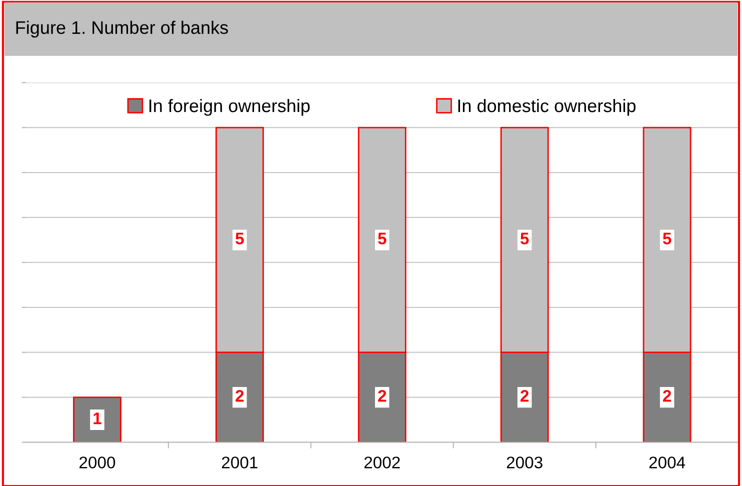 The image size is (742, 486). What do you see at coordinates (667, 462) in the screenshot?
I see `x-tick-label: 2004` at bounding box center [667, 462].